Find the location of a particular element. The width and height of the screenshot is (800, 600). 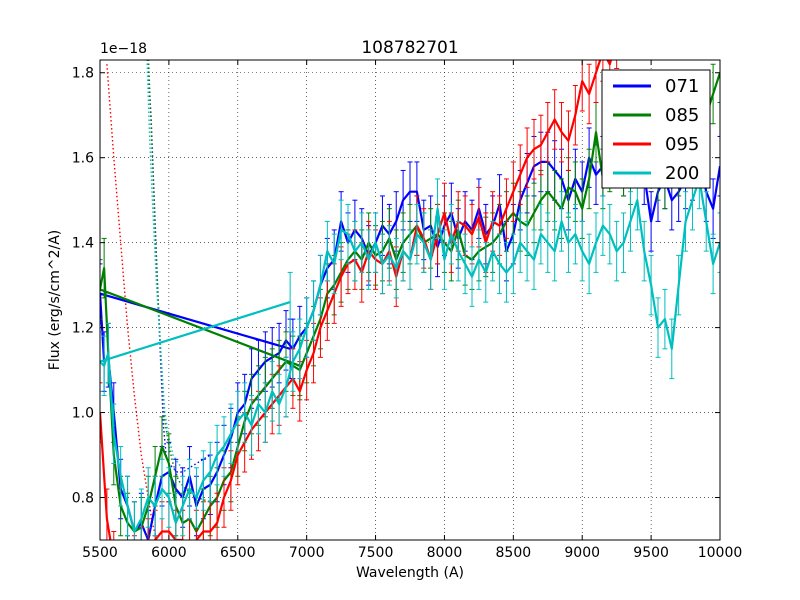

legend-label-095: 095 is located at coordinates (682, 144).